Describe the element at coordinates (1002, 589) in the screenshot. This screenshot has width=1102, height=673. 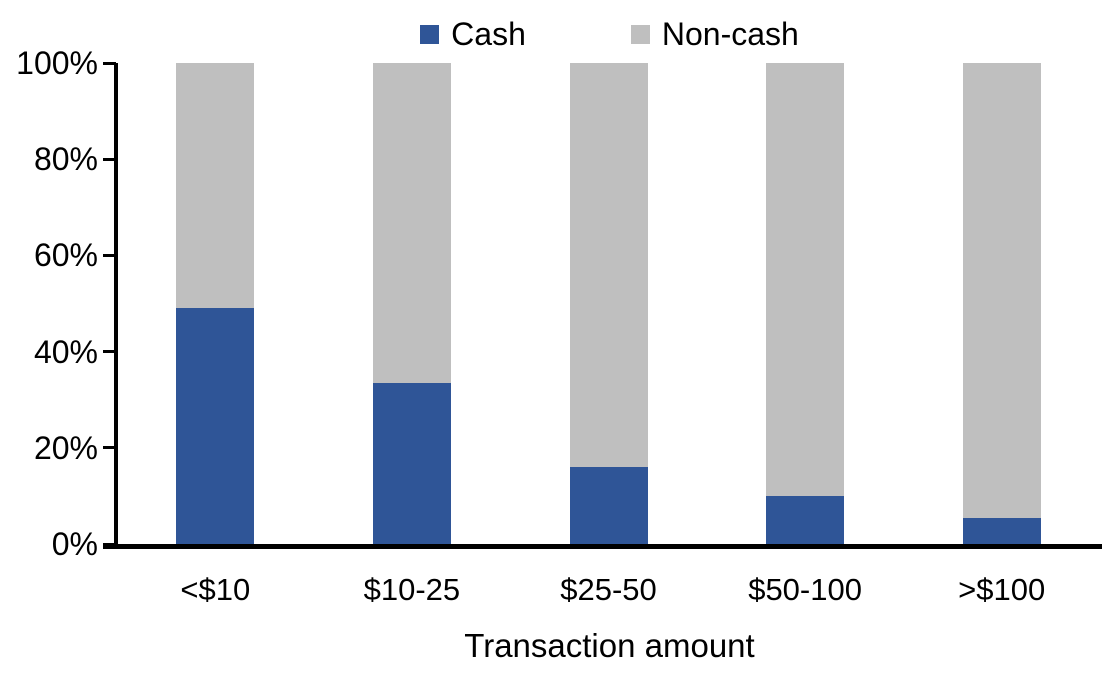
I see `x-category-label: >$100` at that location.